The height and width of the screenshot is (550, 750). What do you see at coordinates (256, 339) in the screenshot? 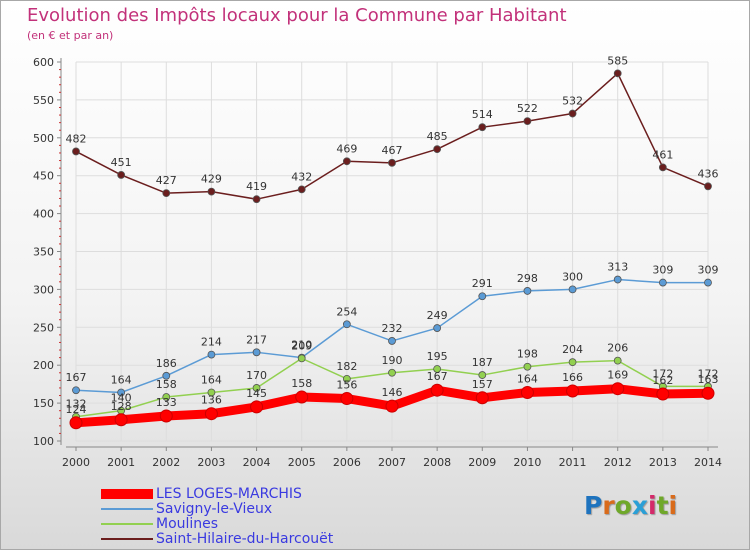
I see `data-label: 217` at bounding box center [256, 339].